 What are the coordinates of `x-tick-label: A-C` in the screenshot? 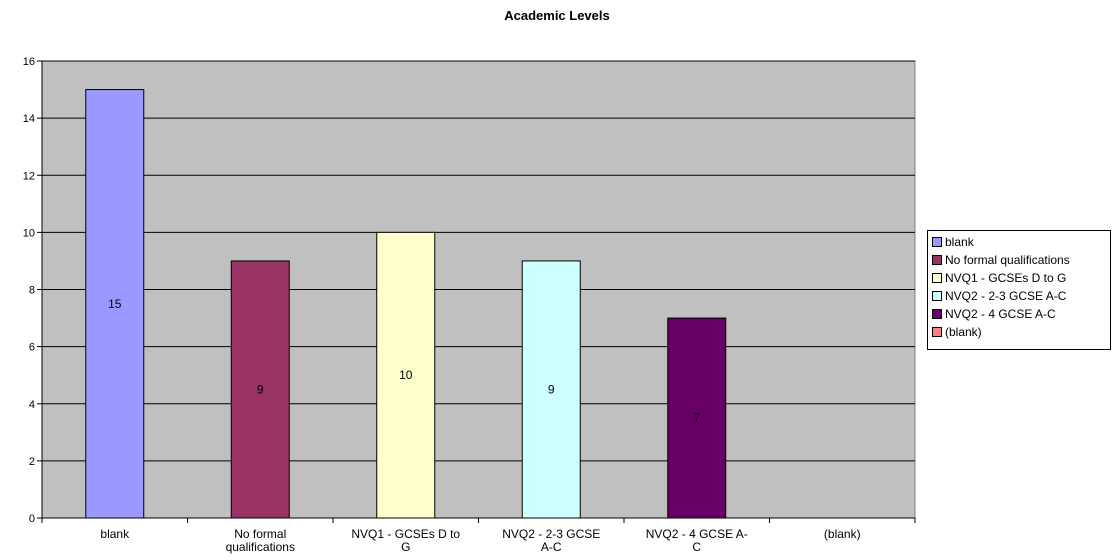 It's located at (551, 547).